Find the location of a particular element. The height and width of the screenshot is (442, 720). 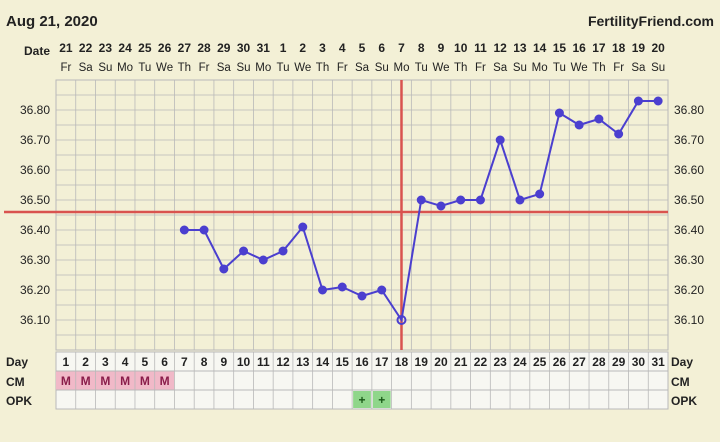

y-tick-label-left: 36.70 is located at coordinates (35, 140).